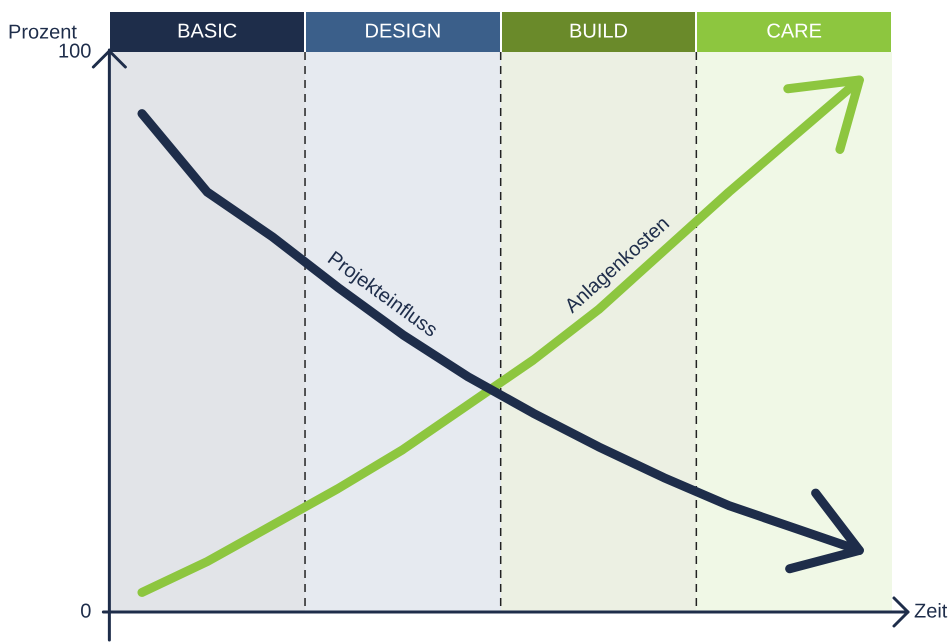  What do you see at coordinates (931, 611) in the screenshot?
I see `x-axis-title: Zeit` at bounding box center [931, 611].